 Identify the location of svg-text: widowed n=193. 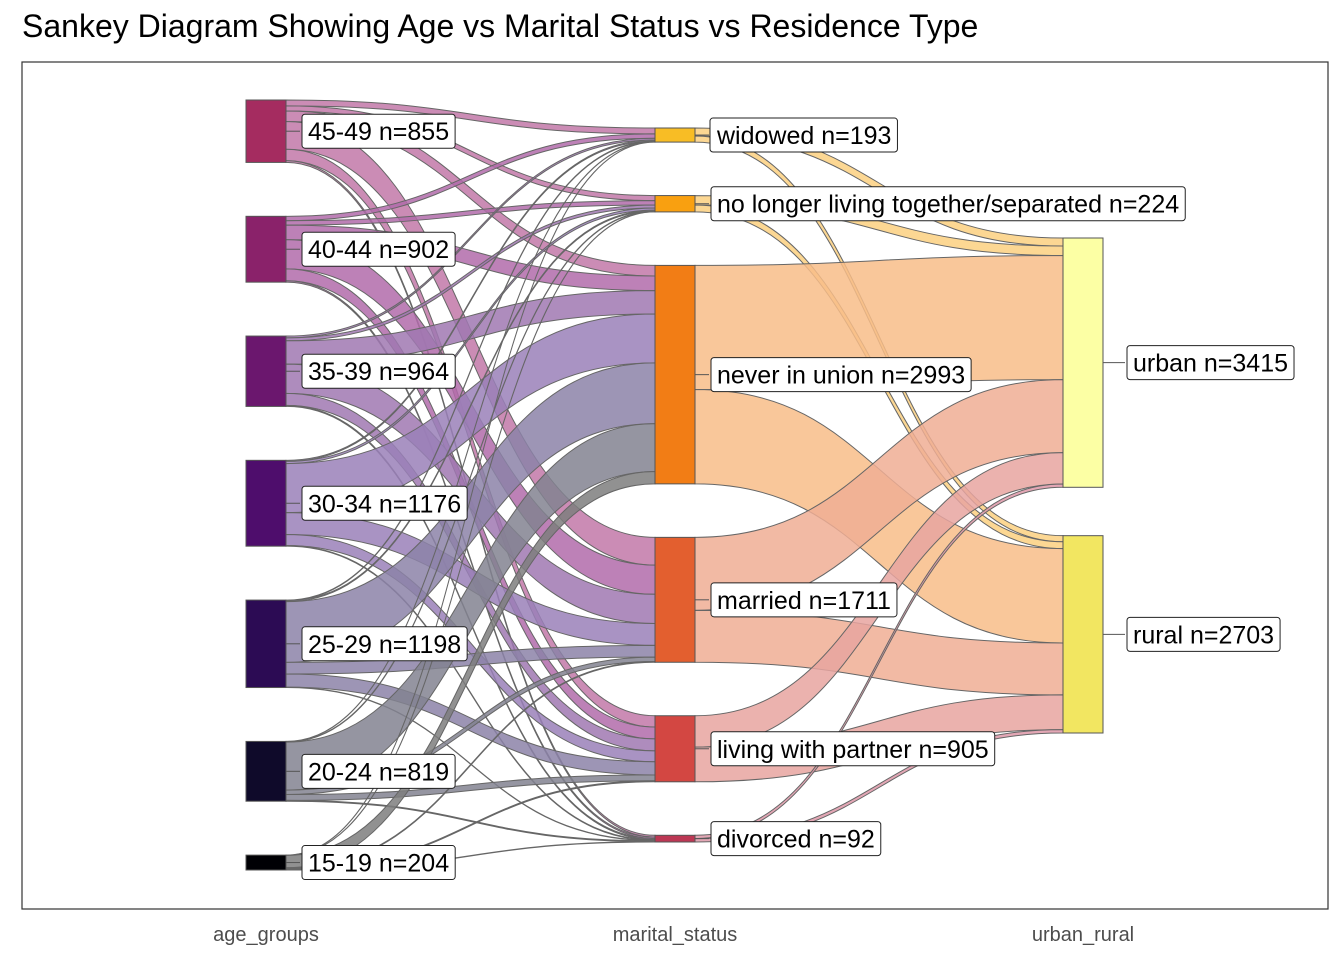
(803, 136).